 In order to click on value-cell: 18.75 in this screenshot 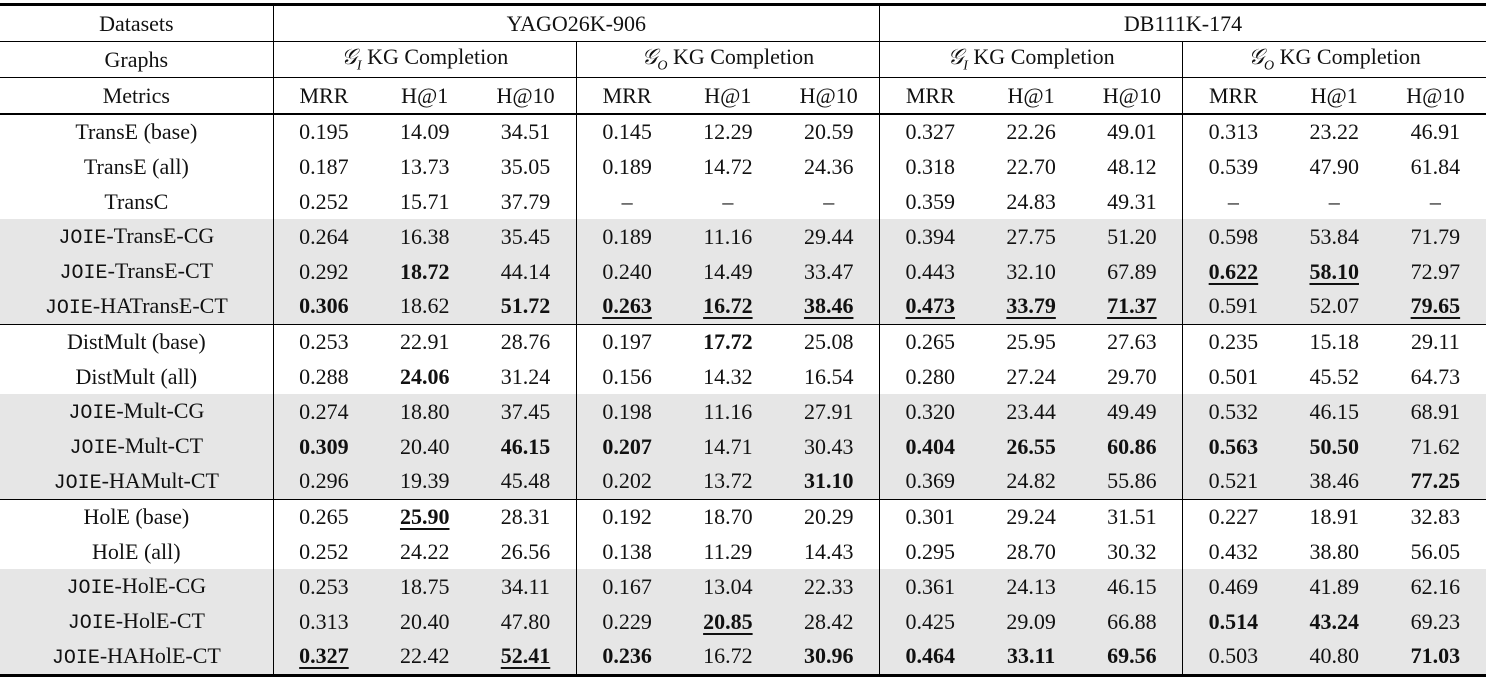, I will do `click(425, 587)`.